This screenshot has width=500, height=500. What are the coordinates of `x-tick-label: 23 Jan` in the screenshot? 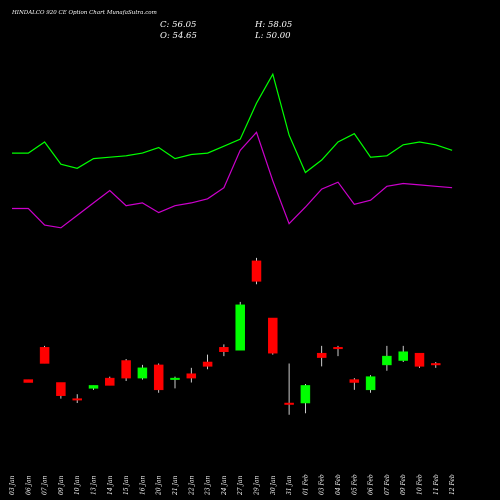 It's located at (208, 485).